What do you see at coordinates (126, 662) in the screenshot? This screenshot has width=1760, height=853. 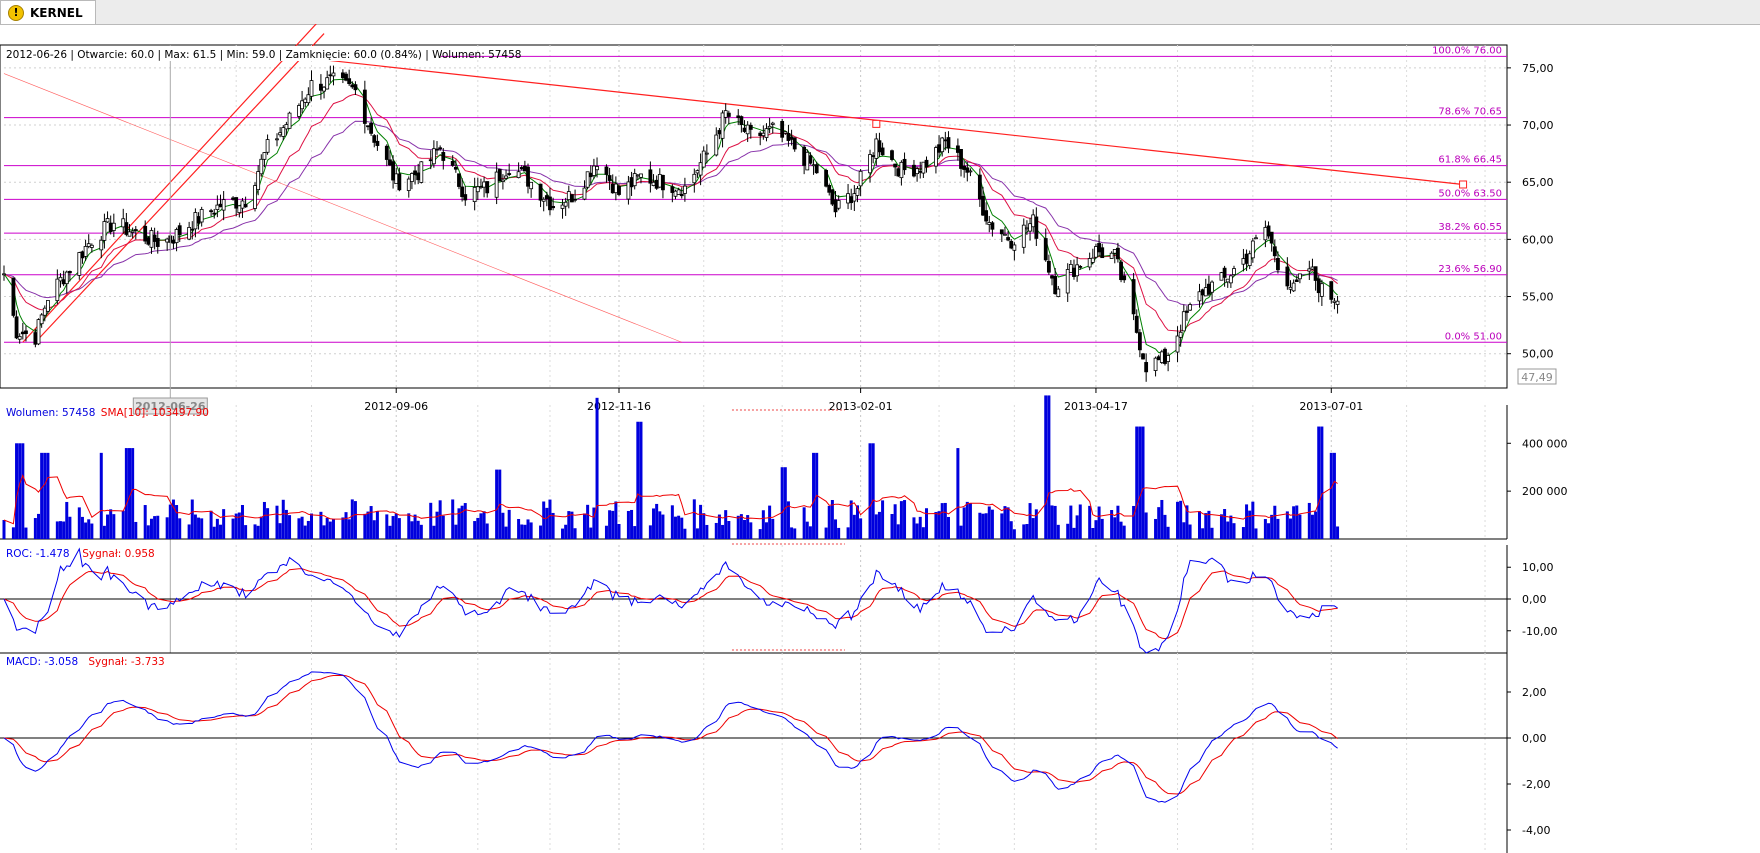 I see `macd-legend-label: Sygnał: -3.733` at bounding box center [126, 662].